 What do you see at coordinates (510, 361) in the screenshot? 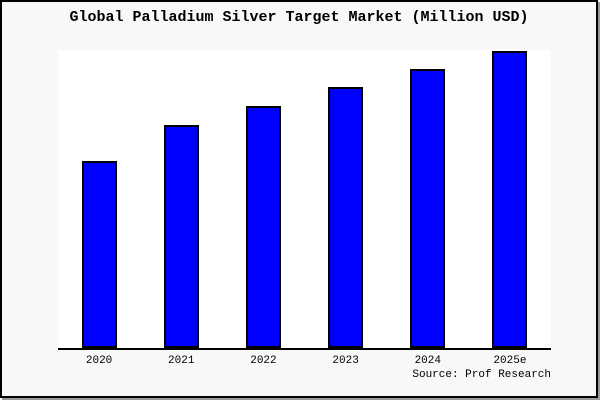
I see `x-axis-label-2025e: 2025e` at bounding box center [510, 361].